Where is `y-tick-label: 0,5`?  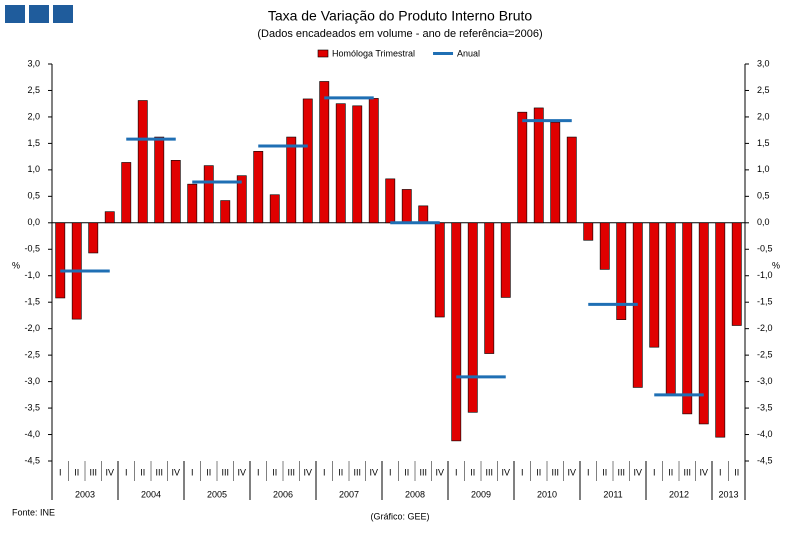 y-tick-label: 0,5 is located at coordinates (33, 196).